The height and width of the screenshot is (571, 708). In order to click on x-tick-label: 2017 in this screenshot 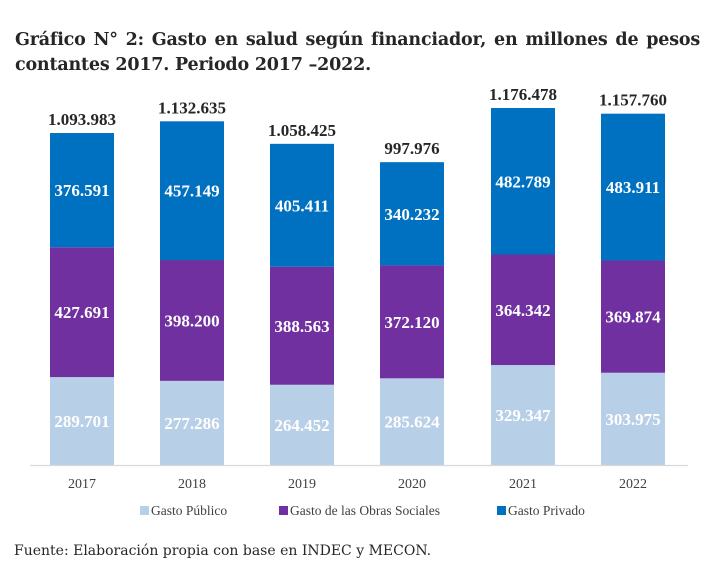, I will do `click(82, 484)`.